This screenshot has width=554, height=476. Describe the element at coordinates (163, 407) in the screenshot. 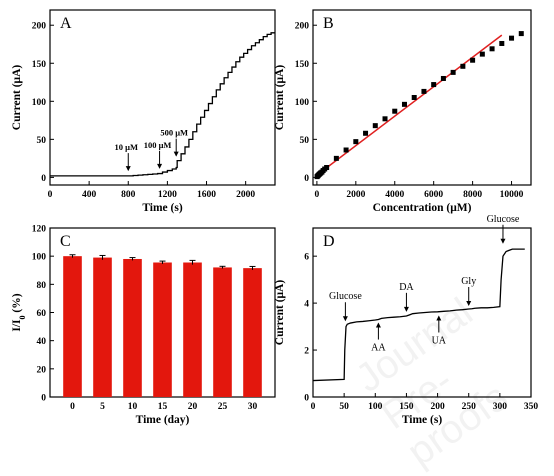

I see `x-tick-label: 15` at that location.